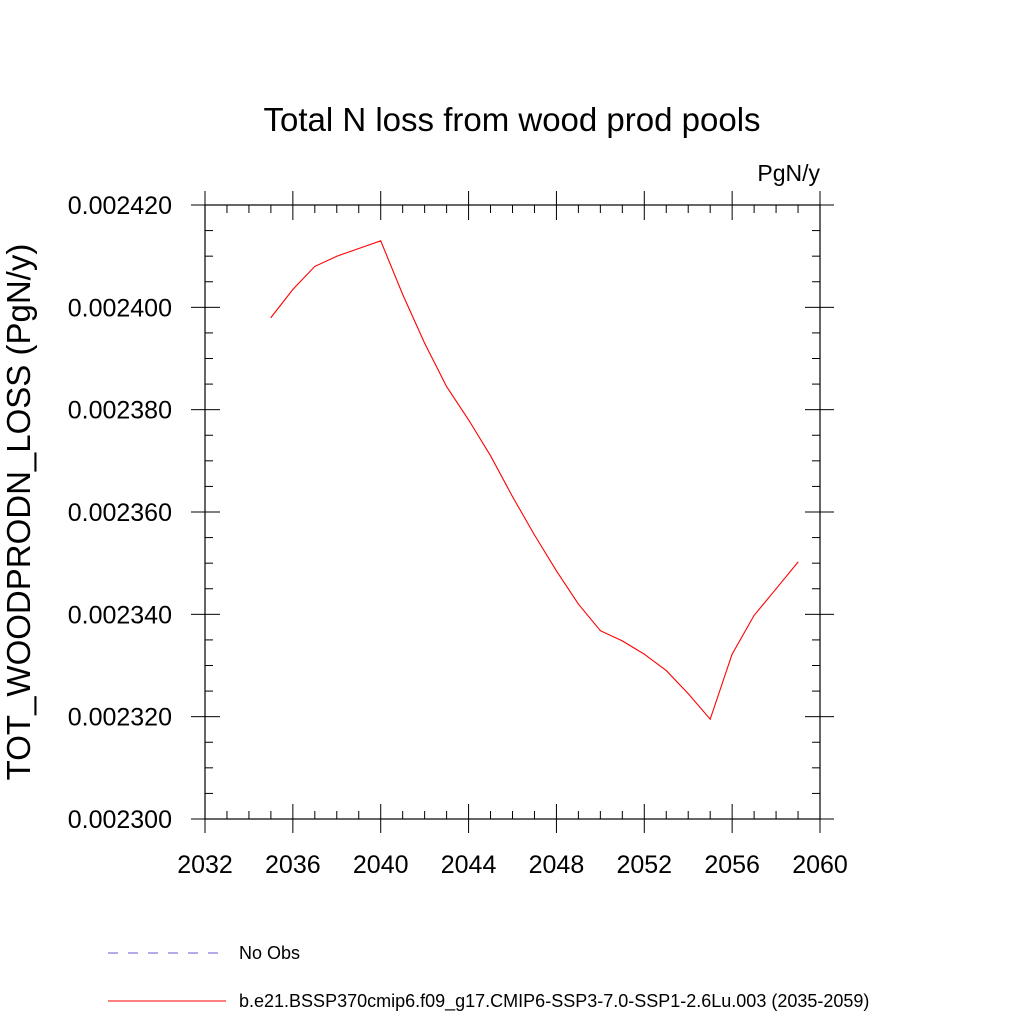 The width and height of the screenshot is (1024, 1024). I want to click on y-tick-label: 0.002300, so click(120, 820).